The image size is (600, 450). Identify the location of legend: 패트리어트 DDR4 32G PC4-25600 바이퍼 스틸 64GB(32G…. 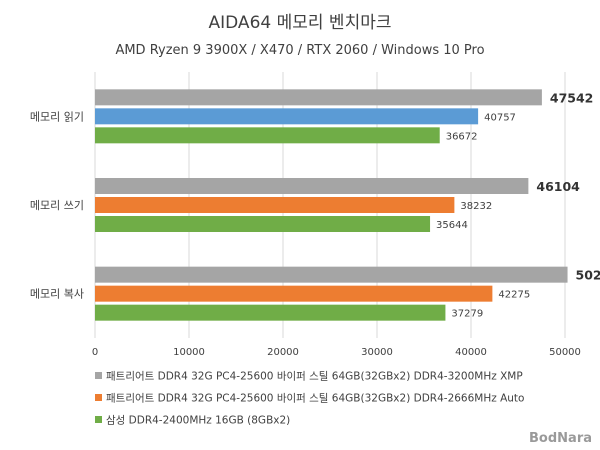
(309, 398).